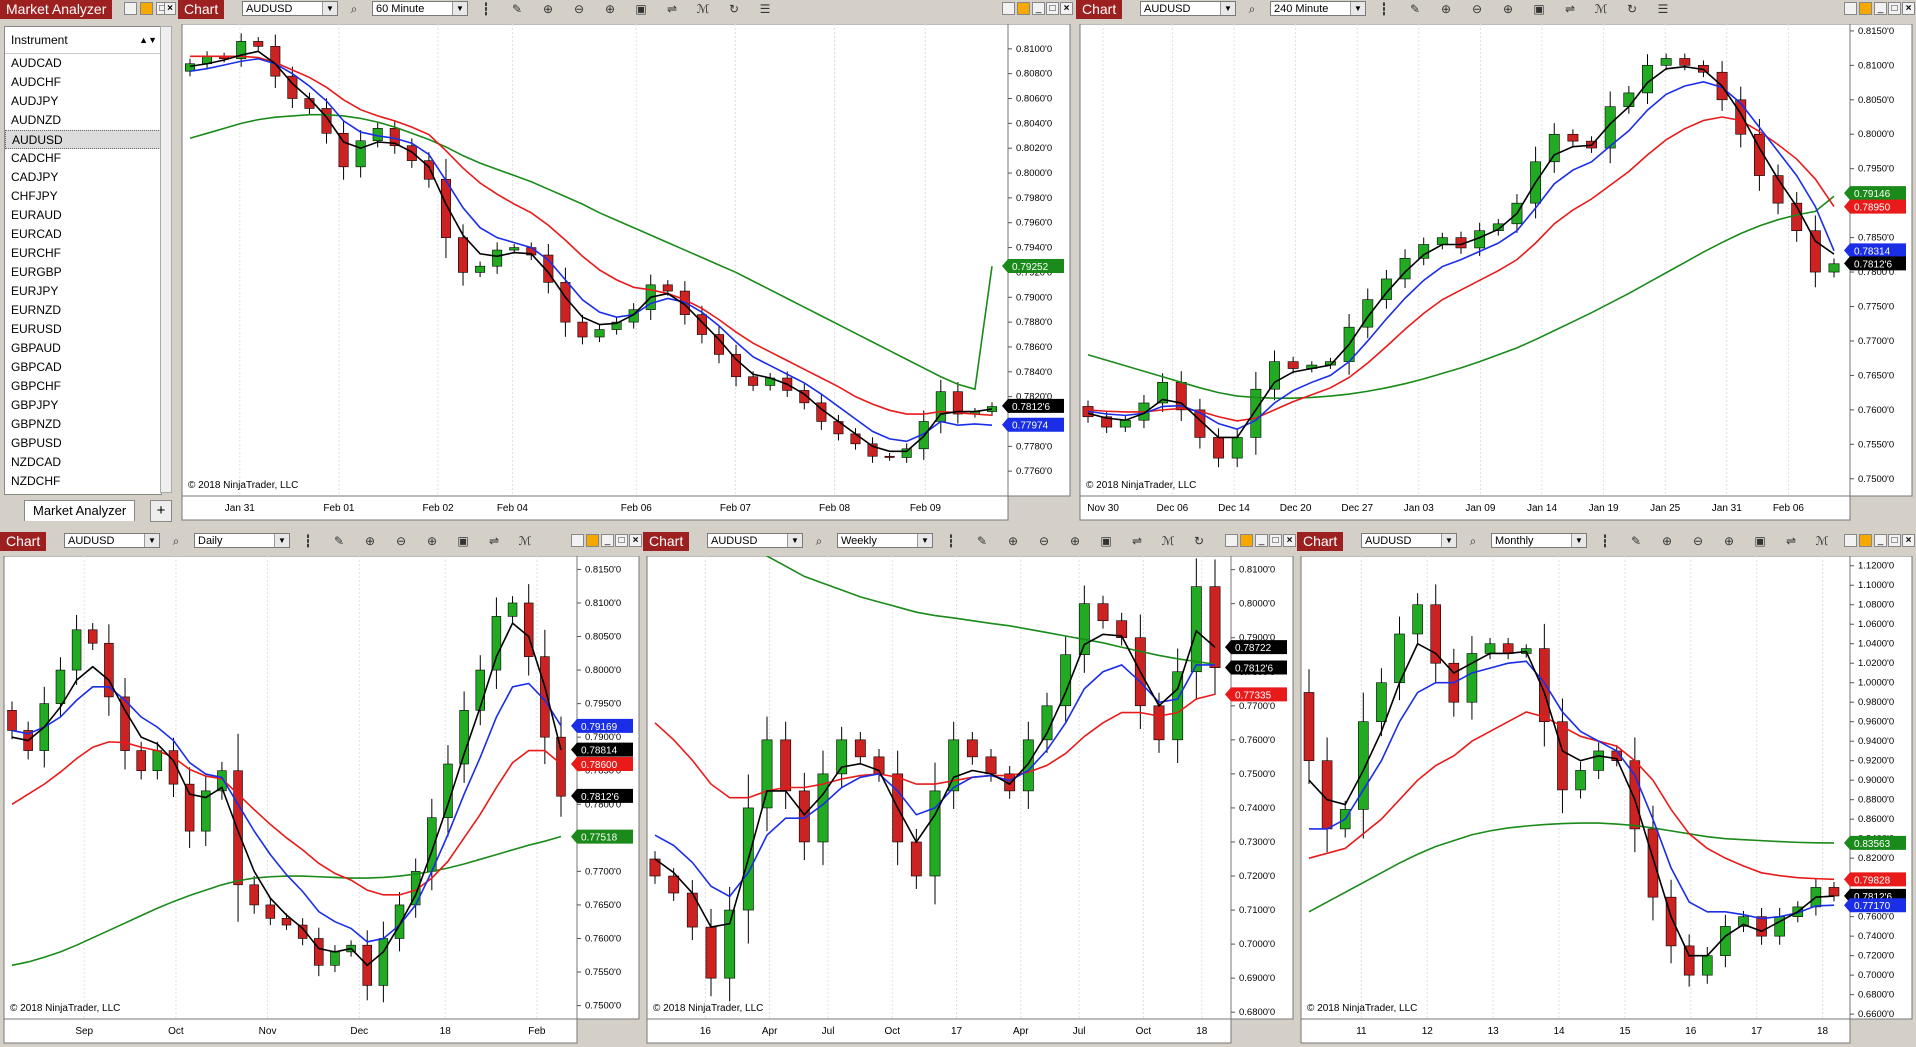 The height and width of the screenshot is (1047, 1916). I want to click on instrument-column-header: Instrument ▲▼, so click(83, 40).